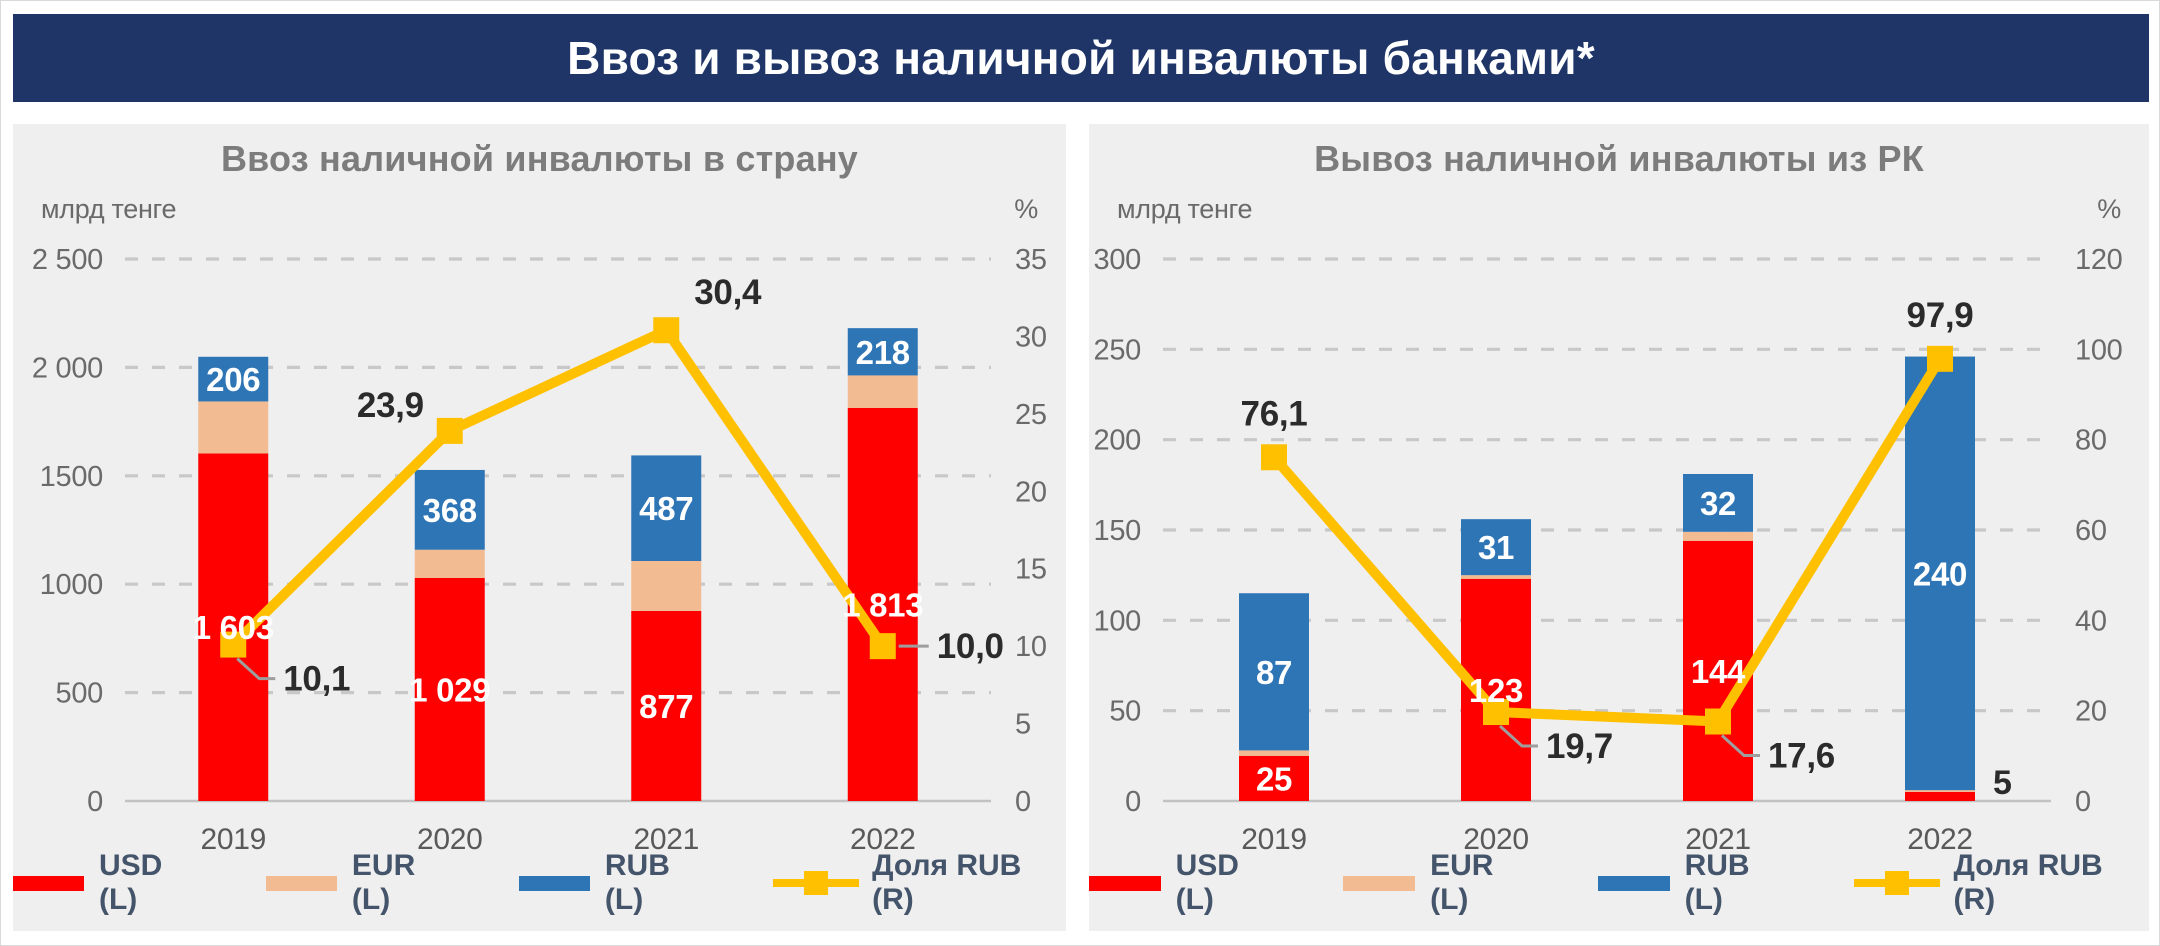 The width and height of the screenshot is (2160, 946). I want to click on svg-text: 150, so click(1118, 531).